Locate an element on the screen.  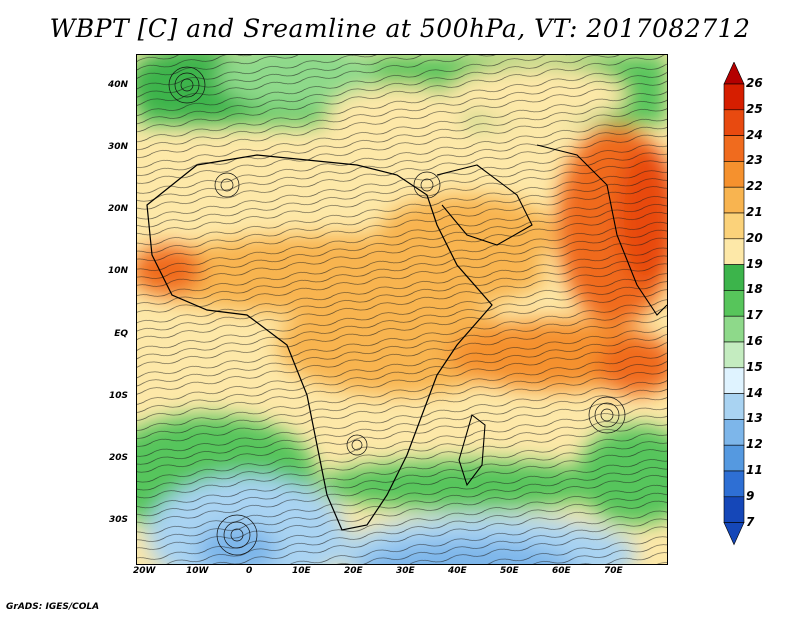
colorbar-tick-label: 26 is located at coordinates (754, 83).